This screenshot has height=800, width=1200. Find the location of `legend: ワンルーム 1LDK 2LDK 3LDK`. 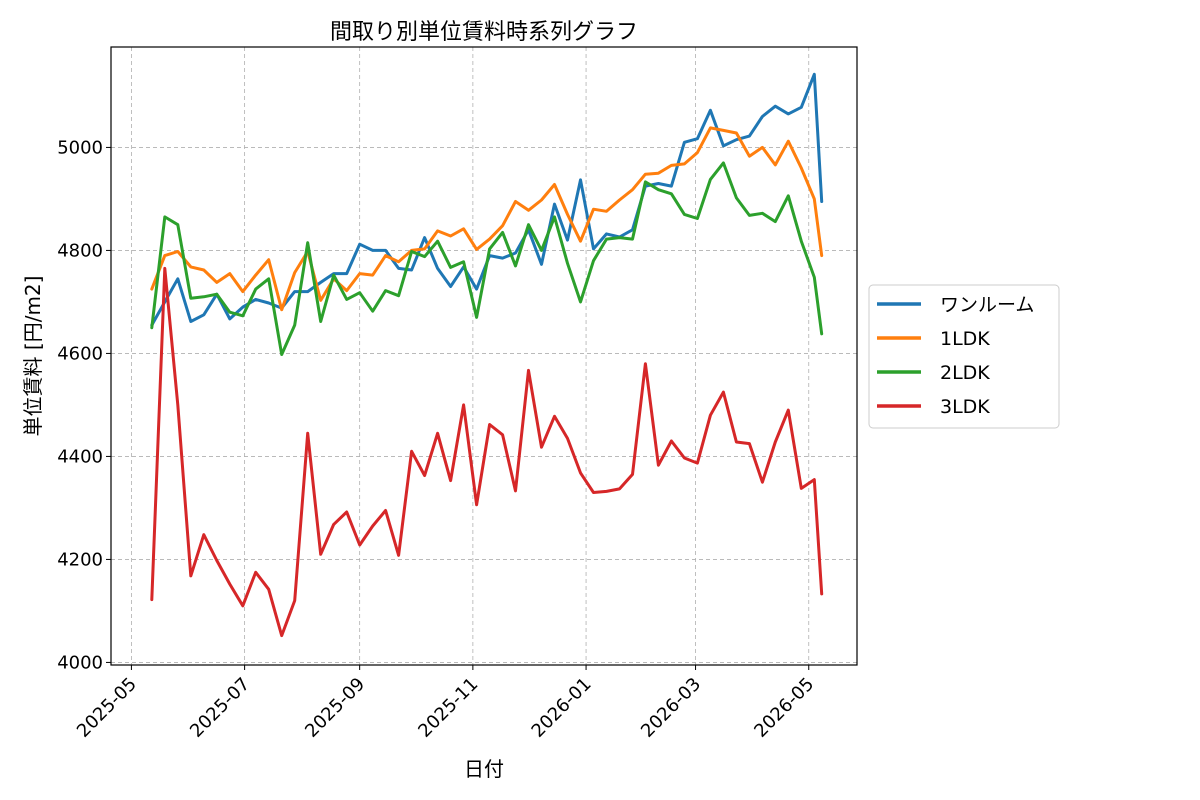

legend: ワンルーム 1LDK 2LDK 3LDK is located at coordinates (964, 356).